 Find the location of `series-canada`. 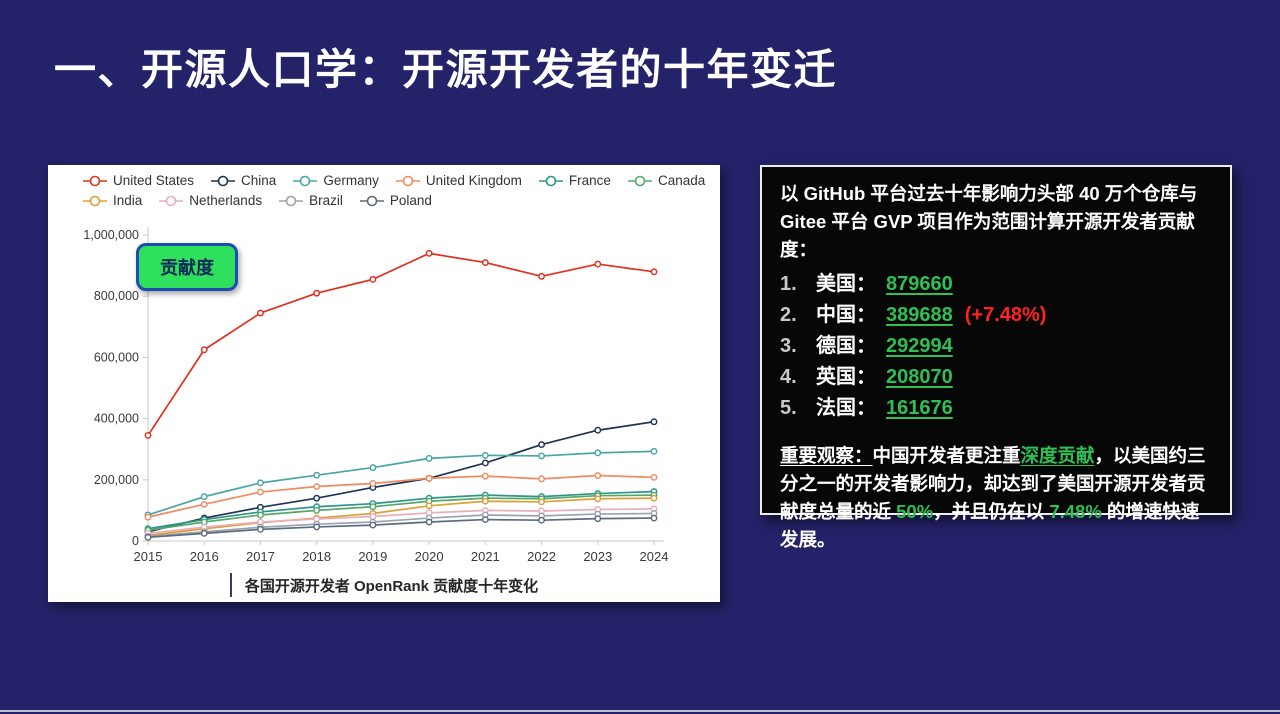

series-canada is located at coordinates (401, 512).